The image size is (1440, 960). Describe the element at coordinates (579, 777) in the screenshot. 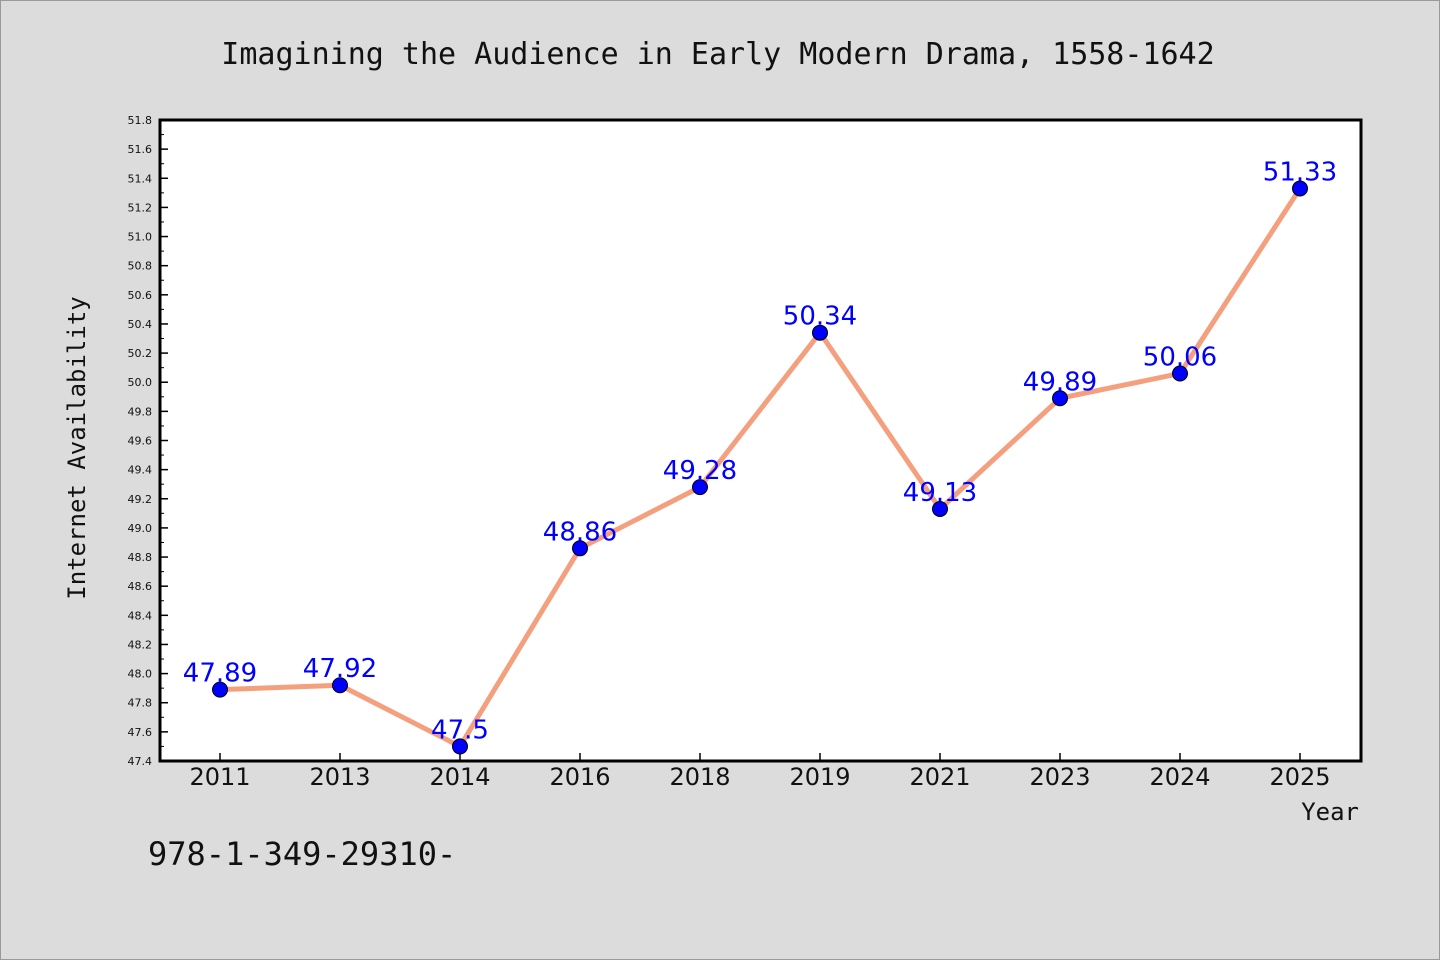

I see `x-tick-label: 2016` at that location.